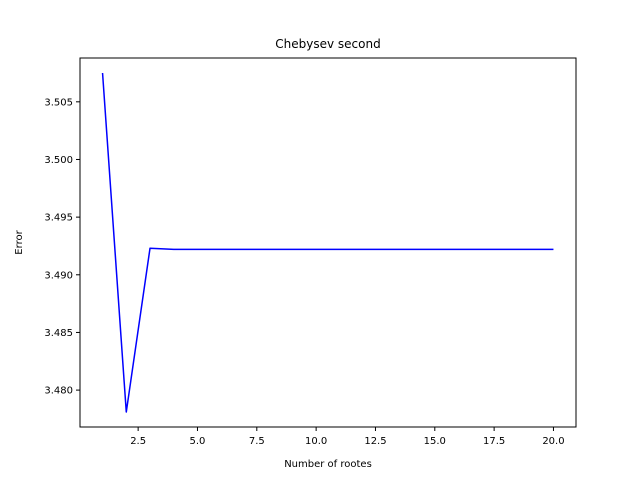  I want to click on y-axis-label: Error, so click(19, 241).